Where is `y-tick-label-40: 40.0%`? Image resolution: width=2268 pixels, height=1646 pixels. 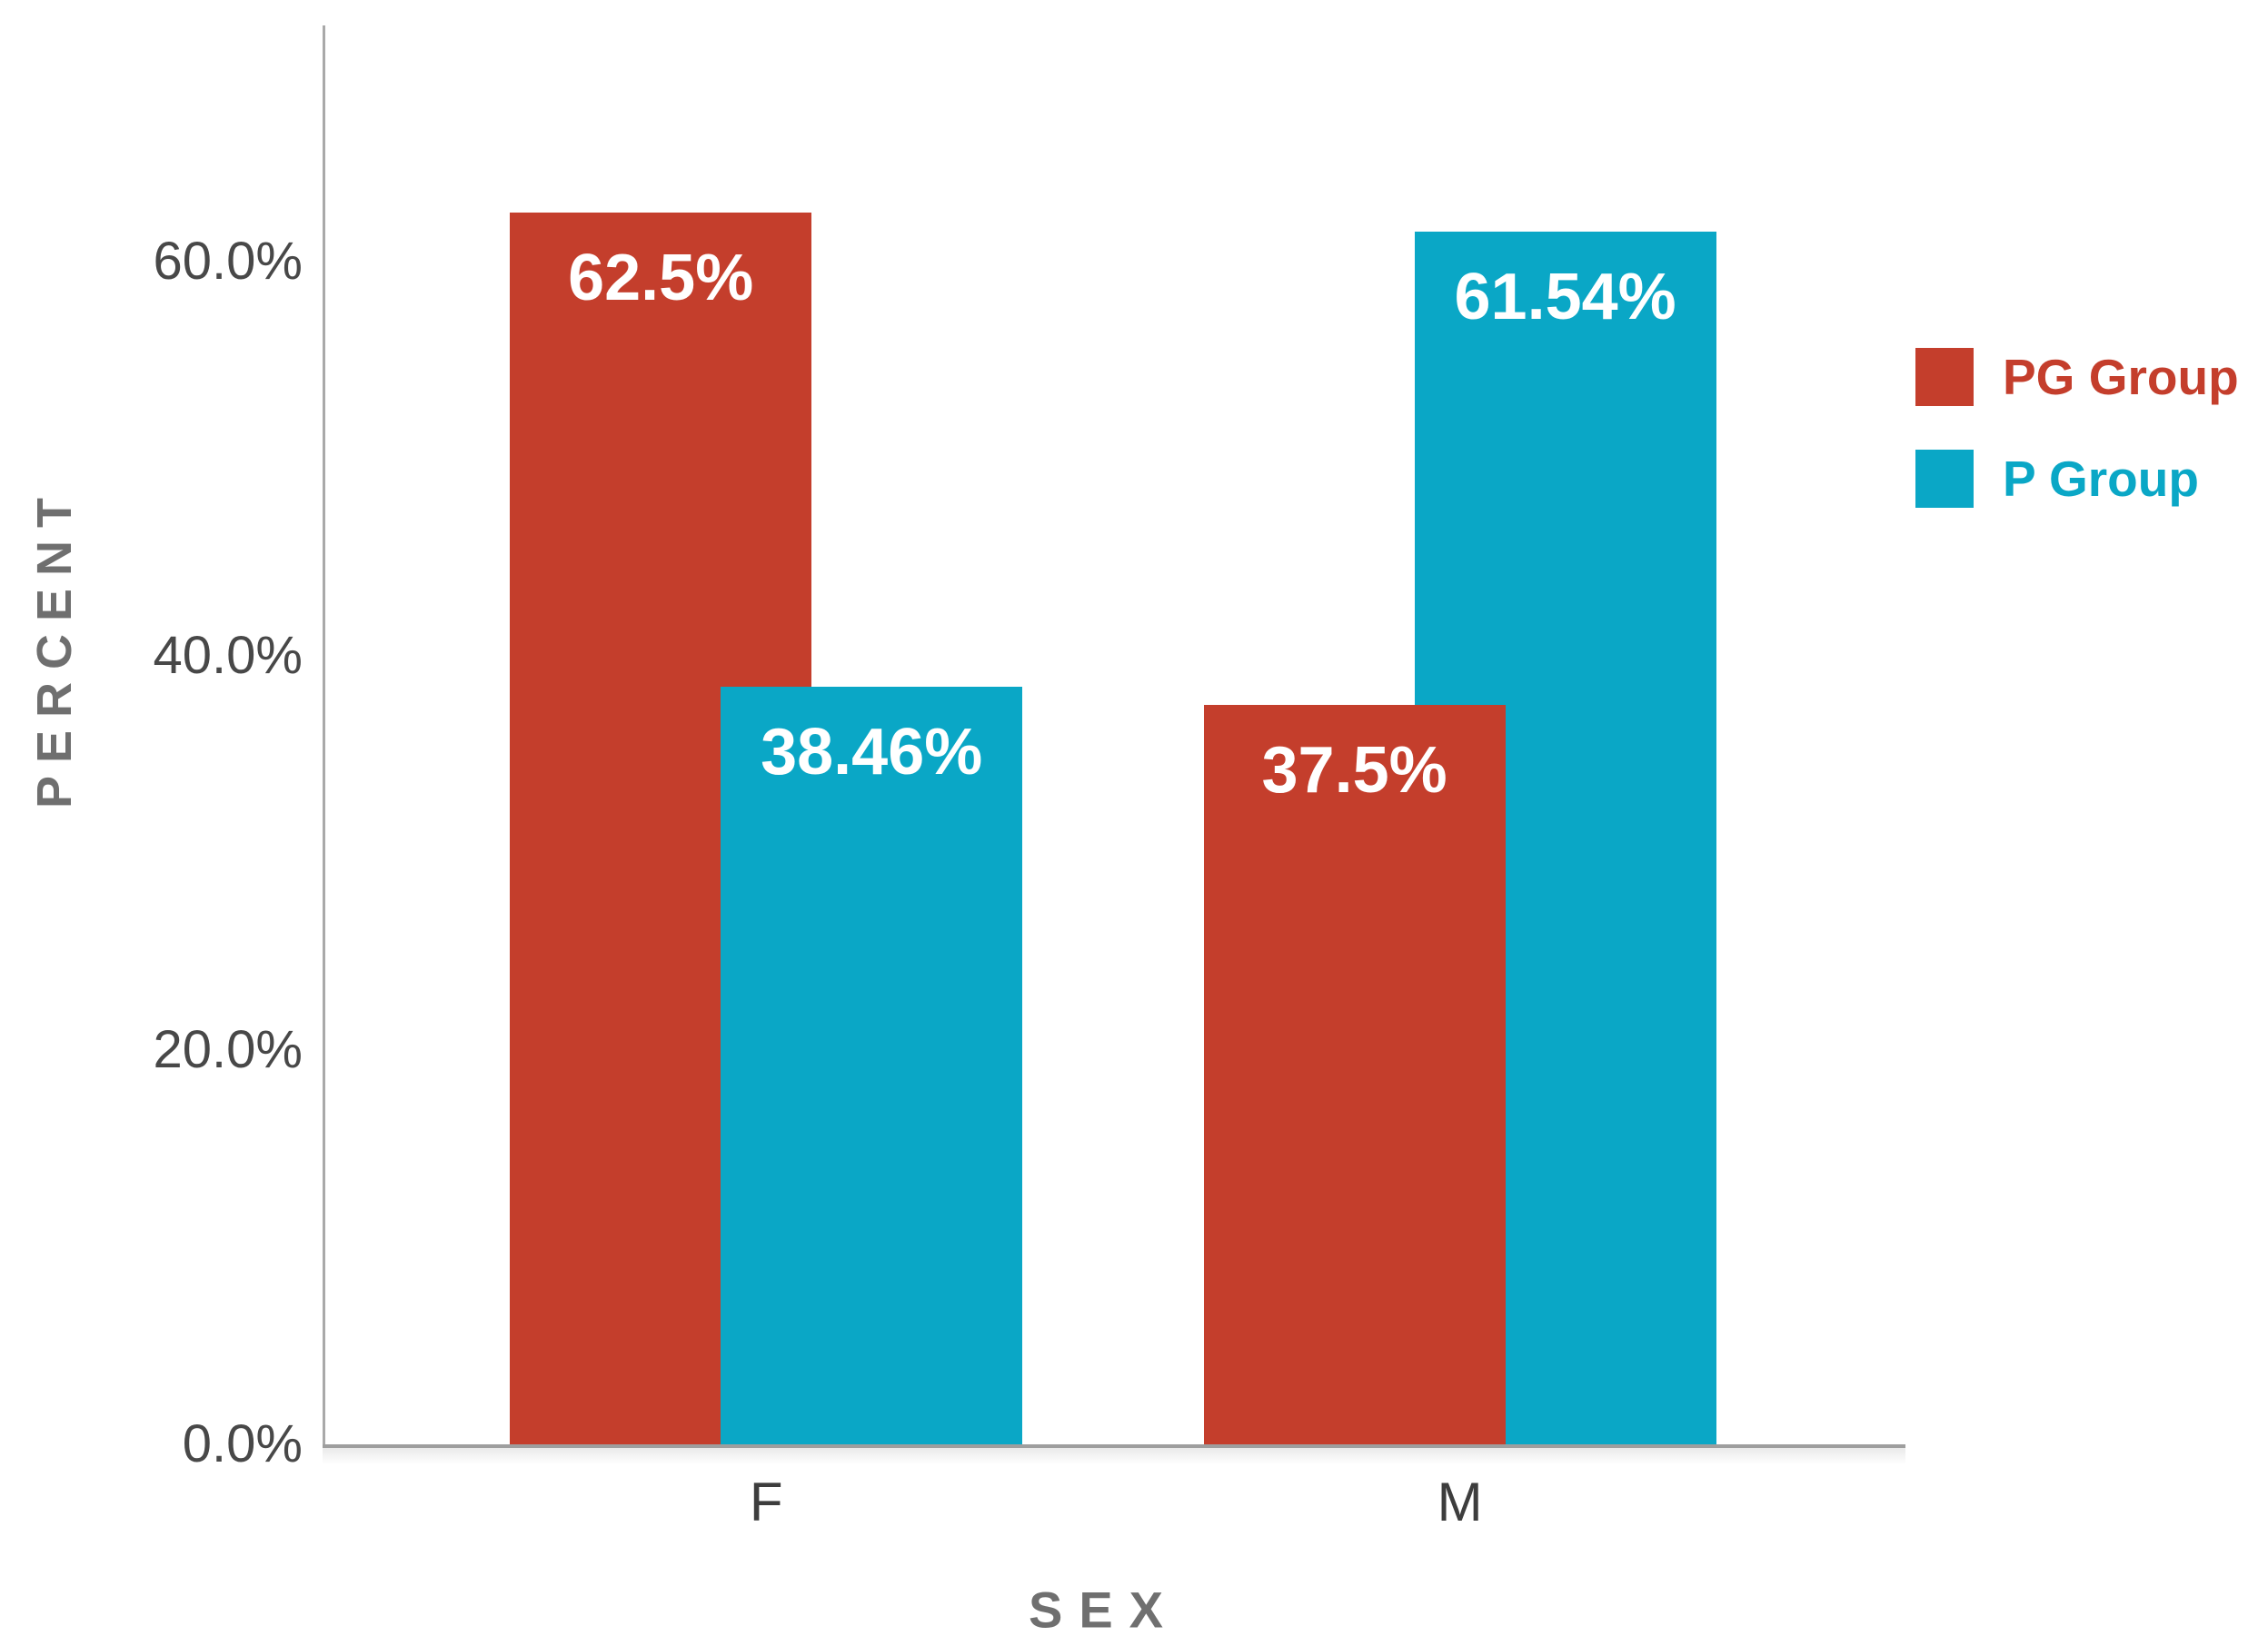 y-tick-label-40: 40.0% is located at coordinates (228, 656).